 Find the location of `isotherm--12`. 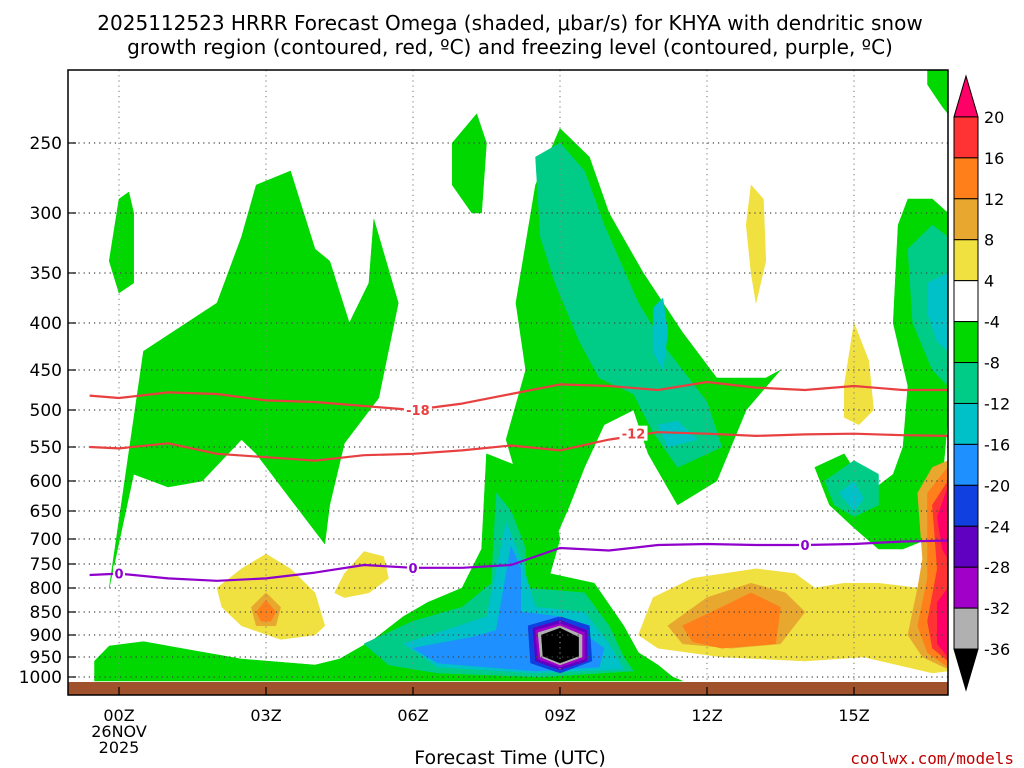

isotherm--12 is located at coordinates (518, 446).